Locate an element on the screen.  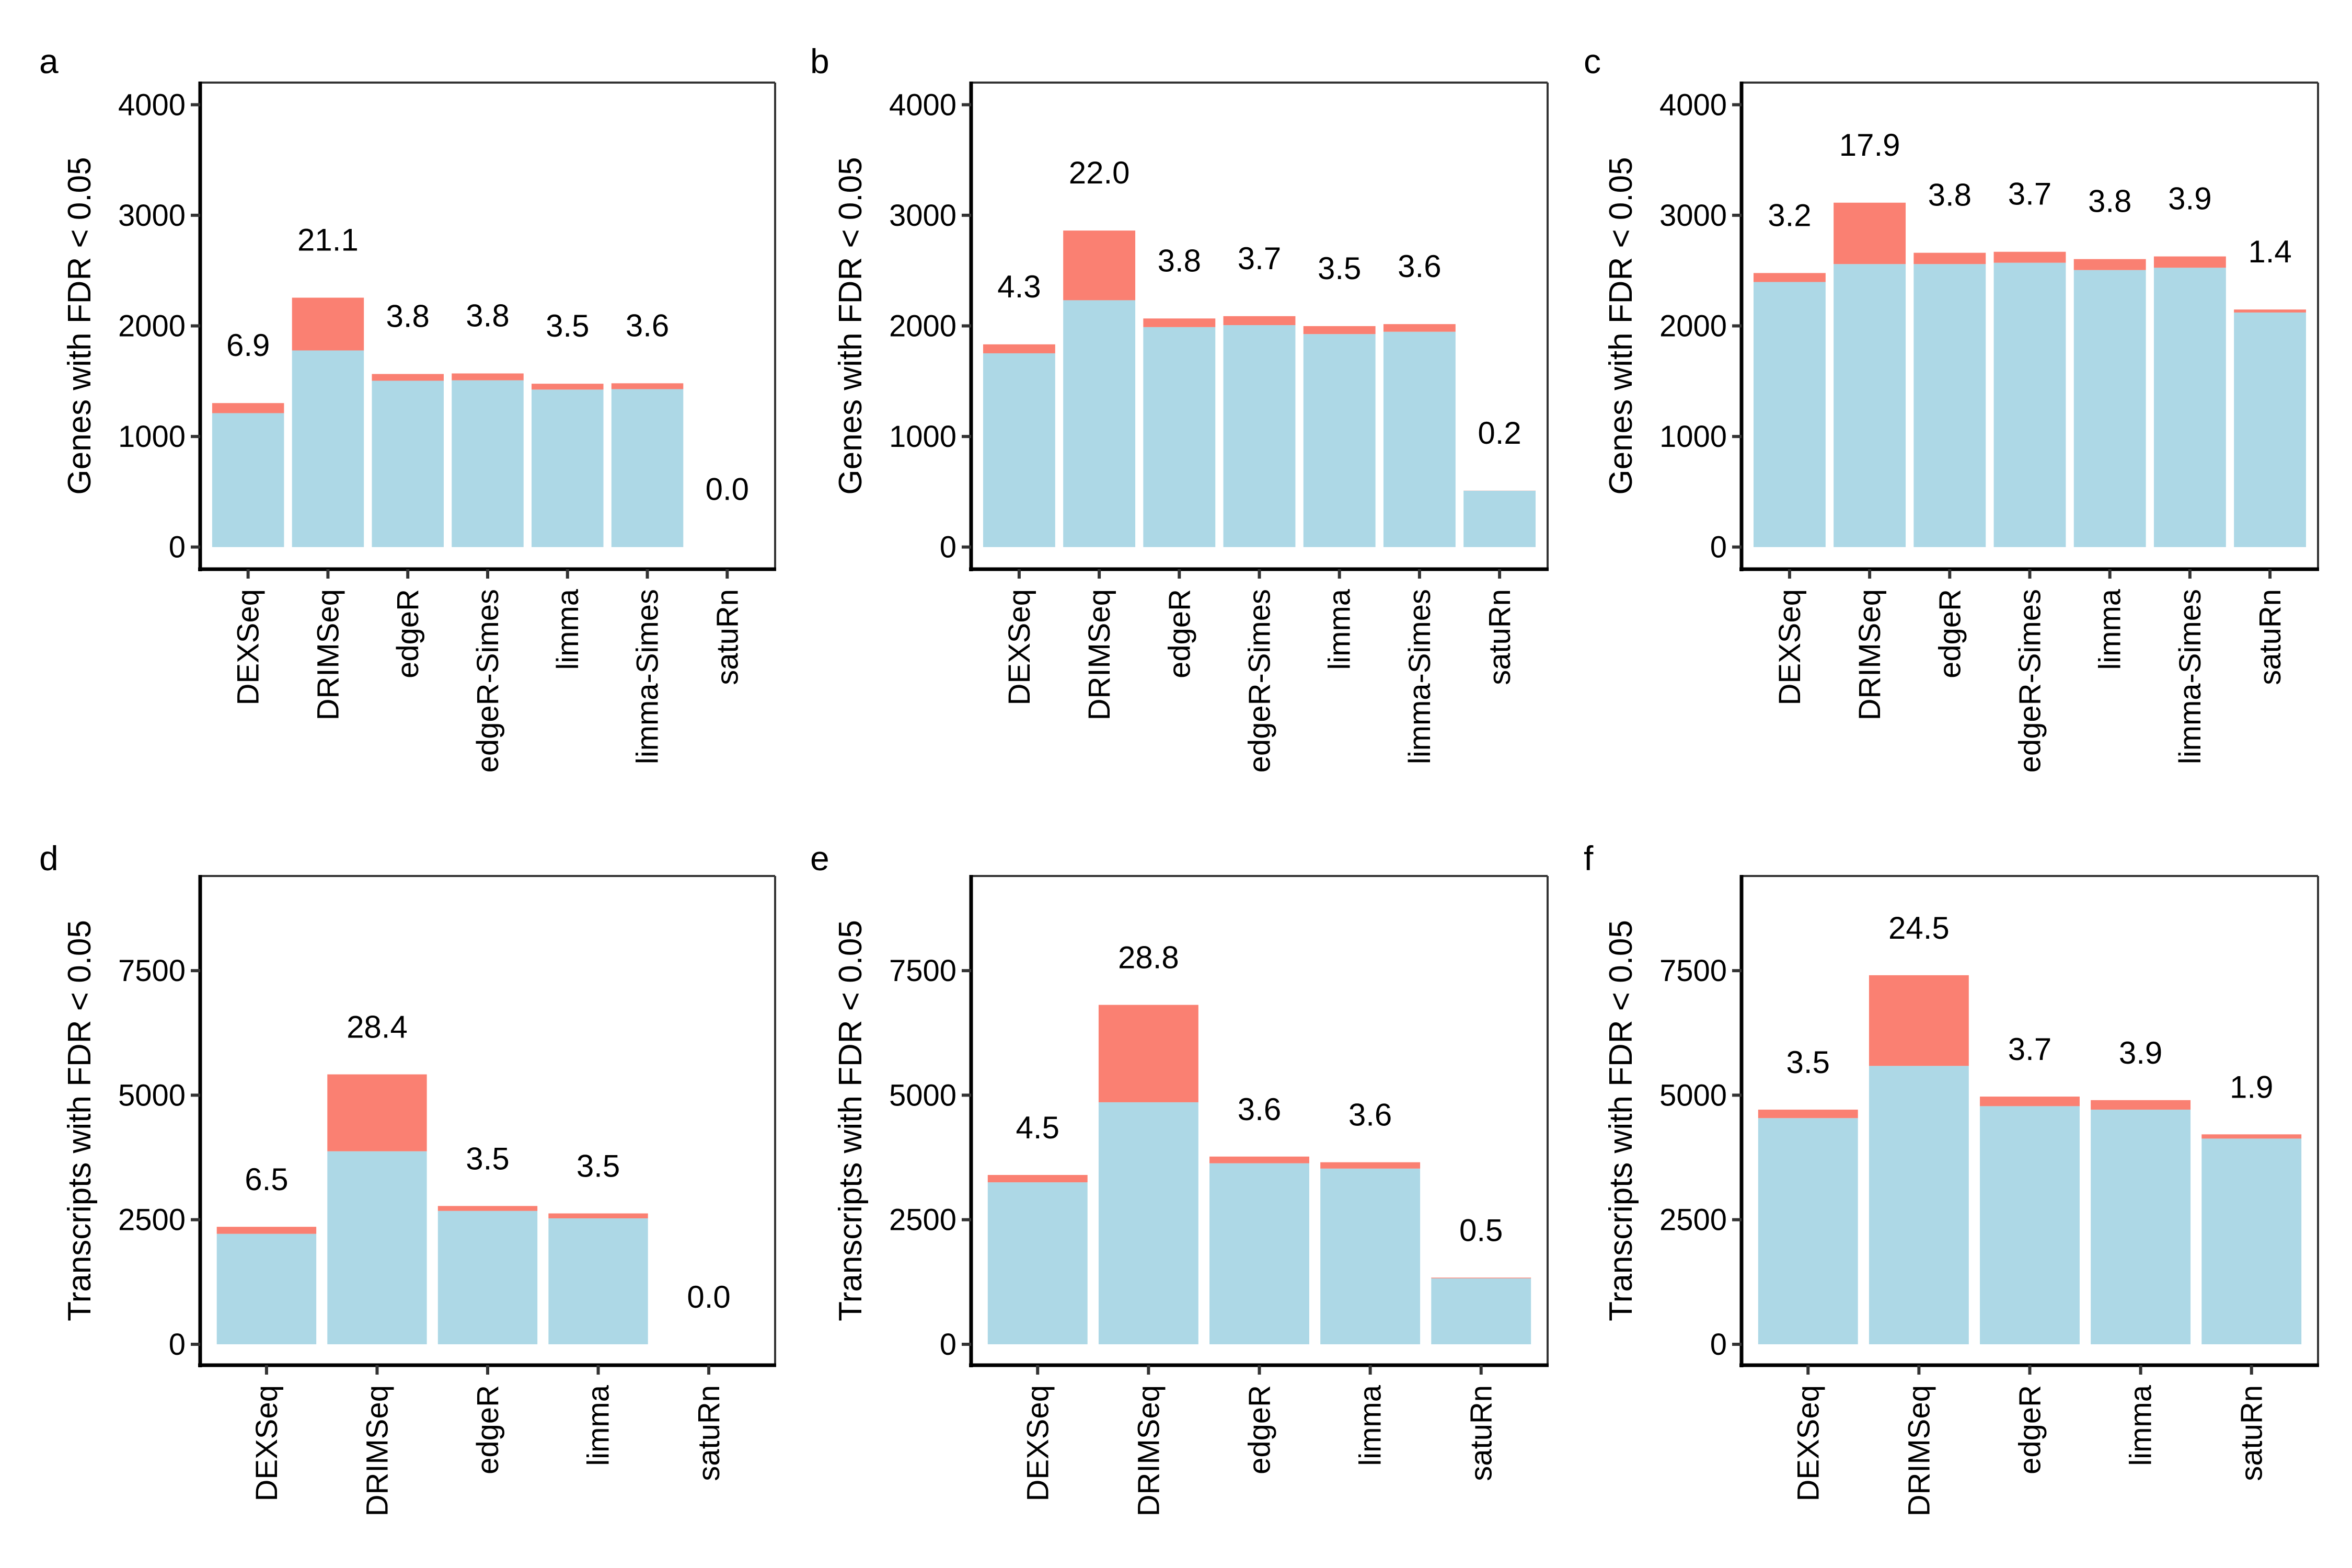
panel-letter: c is located at coordinates (1592, 61).